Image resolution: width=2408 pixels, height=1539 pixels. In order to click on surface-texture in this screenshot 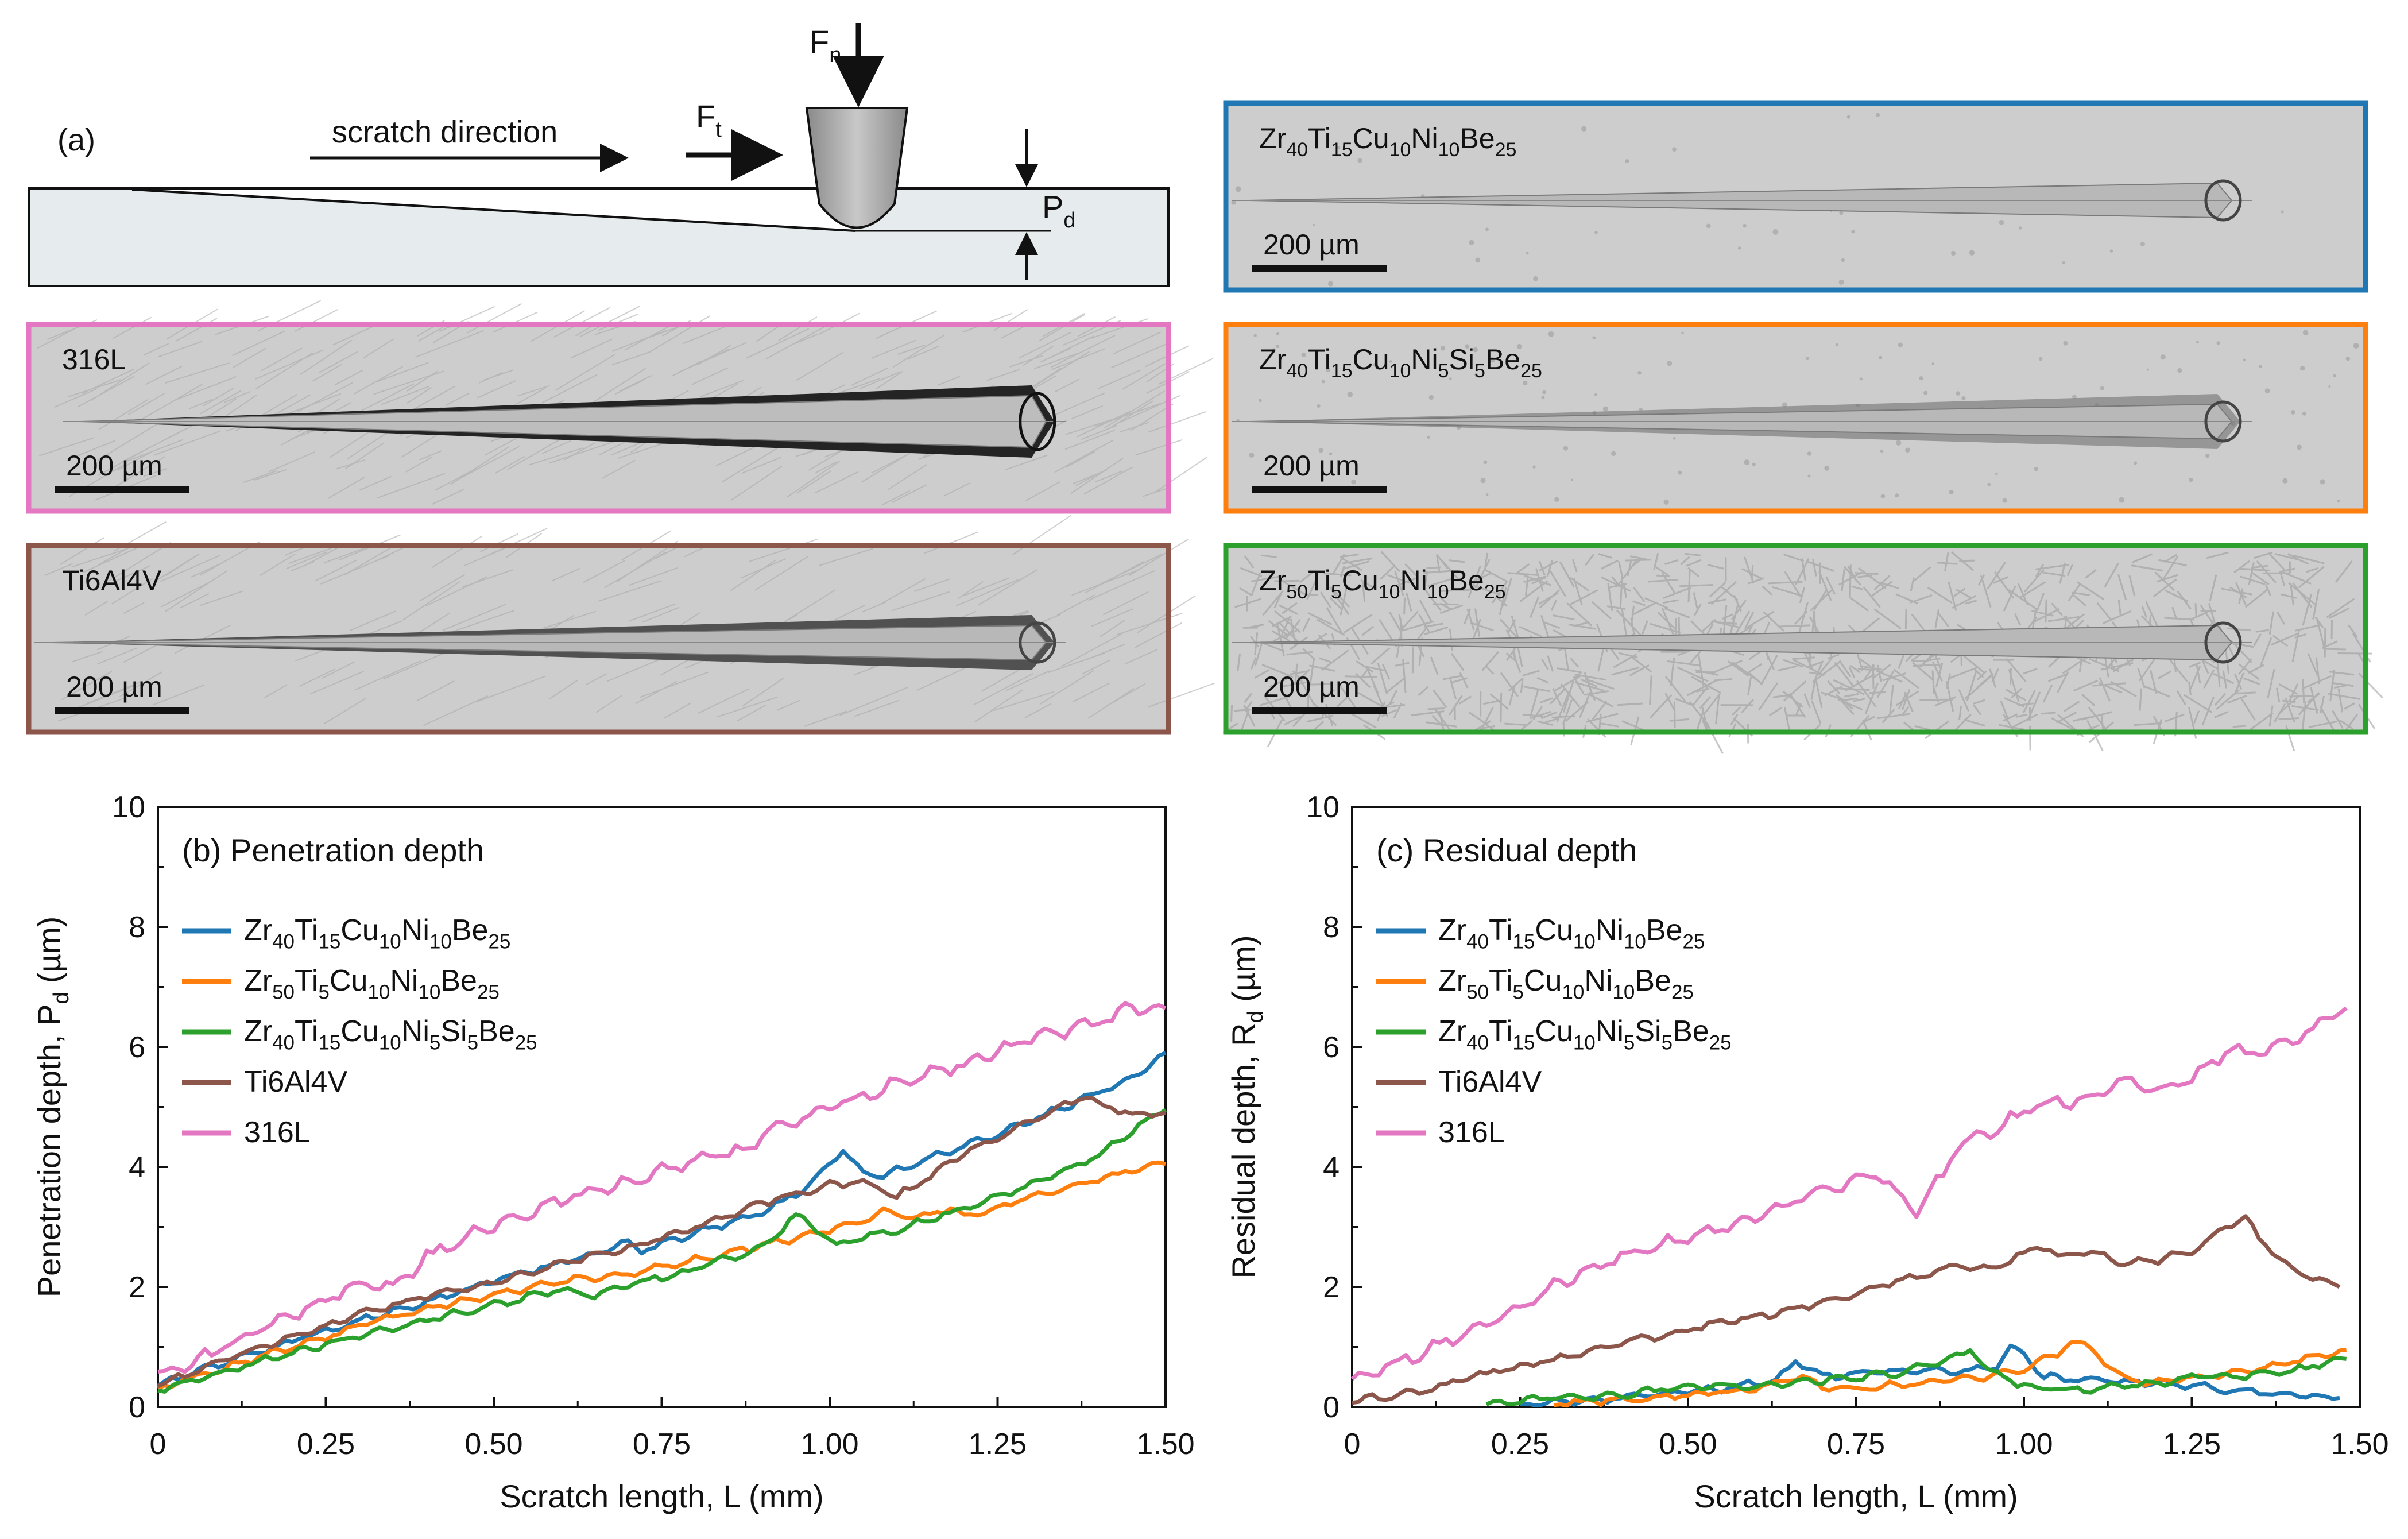, I will do `click(1797, 417)`.